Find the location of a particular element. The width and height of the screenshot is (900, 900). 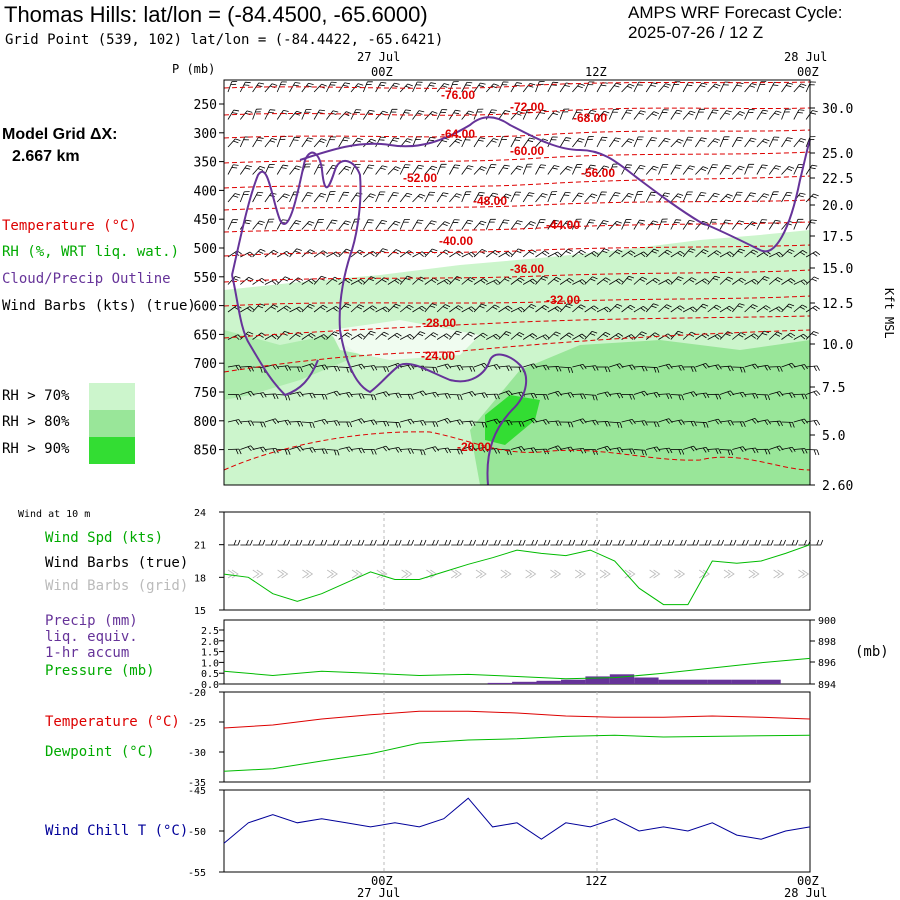

p-tick-label: 550 is located at coordinates (205, 278).